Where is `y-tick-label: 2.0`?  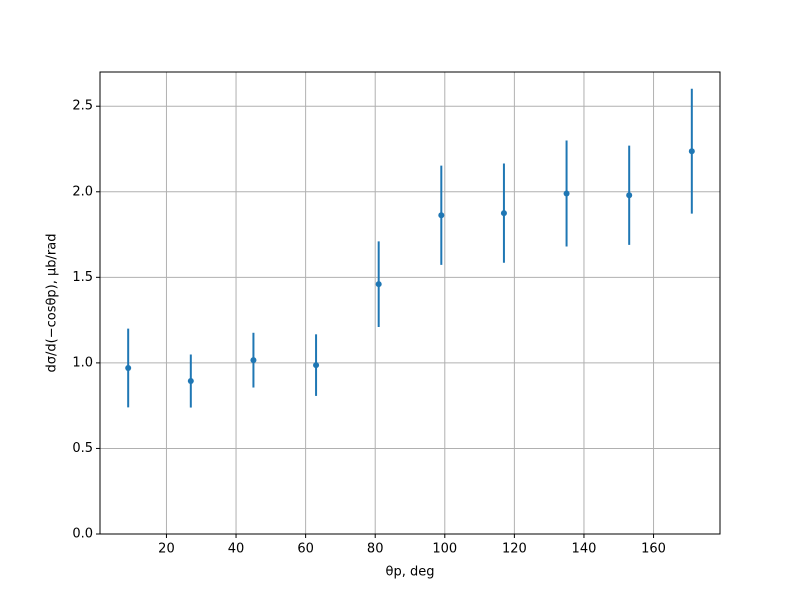 y-tick-label: 2.0 is located at coordinates (82, 191).